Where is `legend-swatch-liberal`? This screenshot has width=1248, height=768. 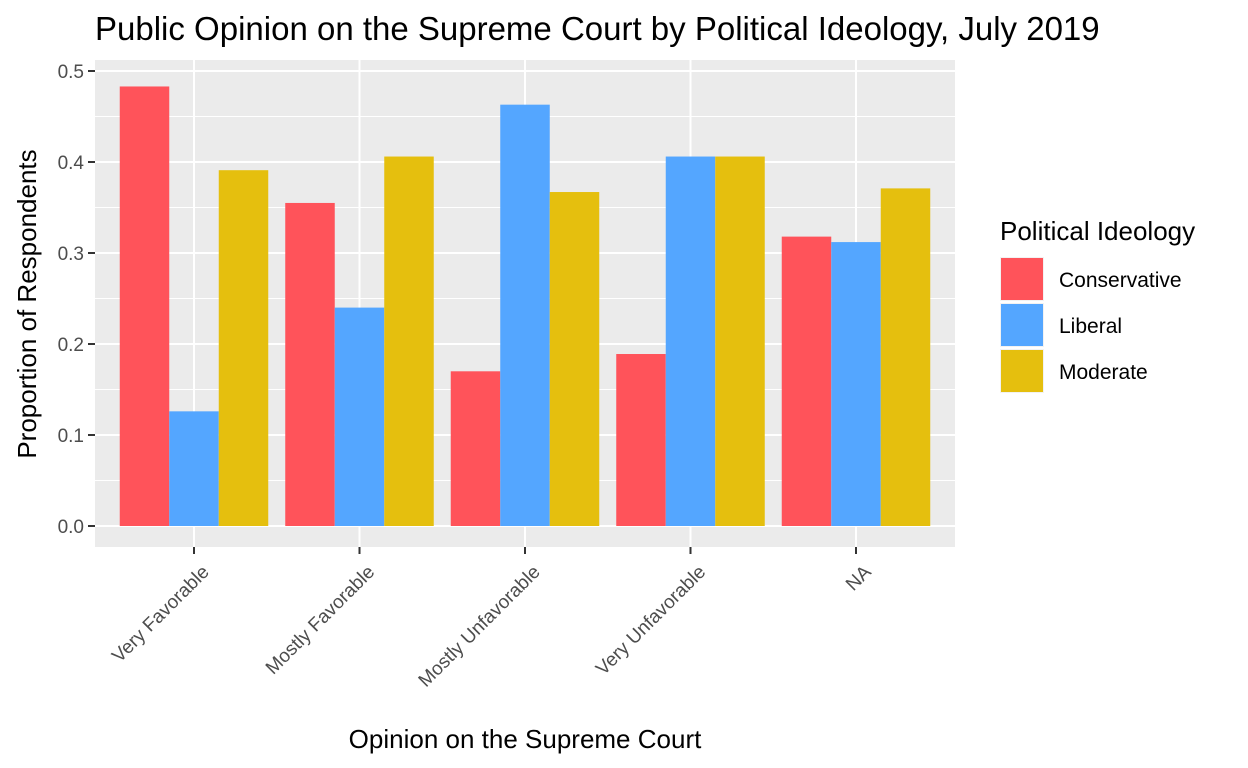
legend-swatch-liberal is located at coordinates (1022, 325).